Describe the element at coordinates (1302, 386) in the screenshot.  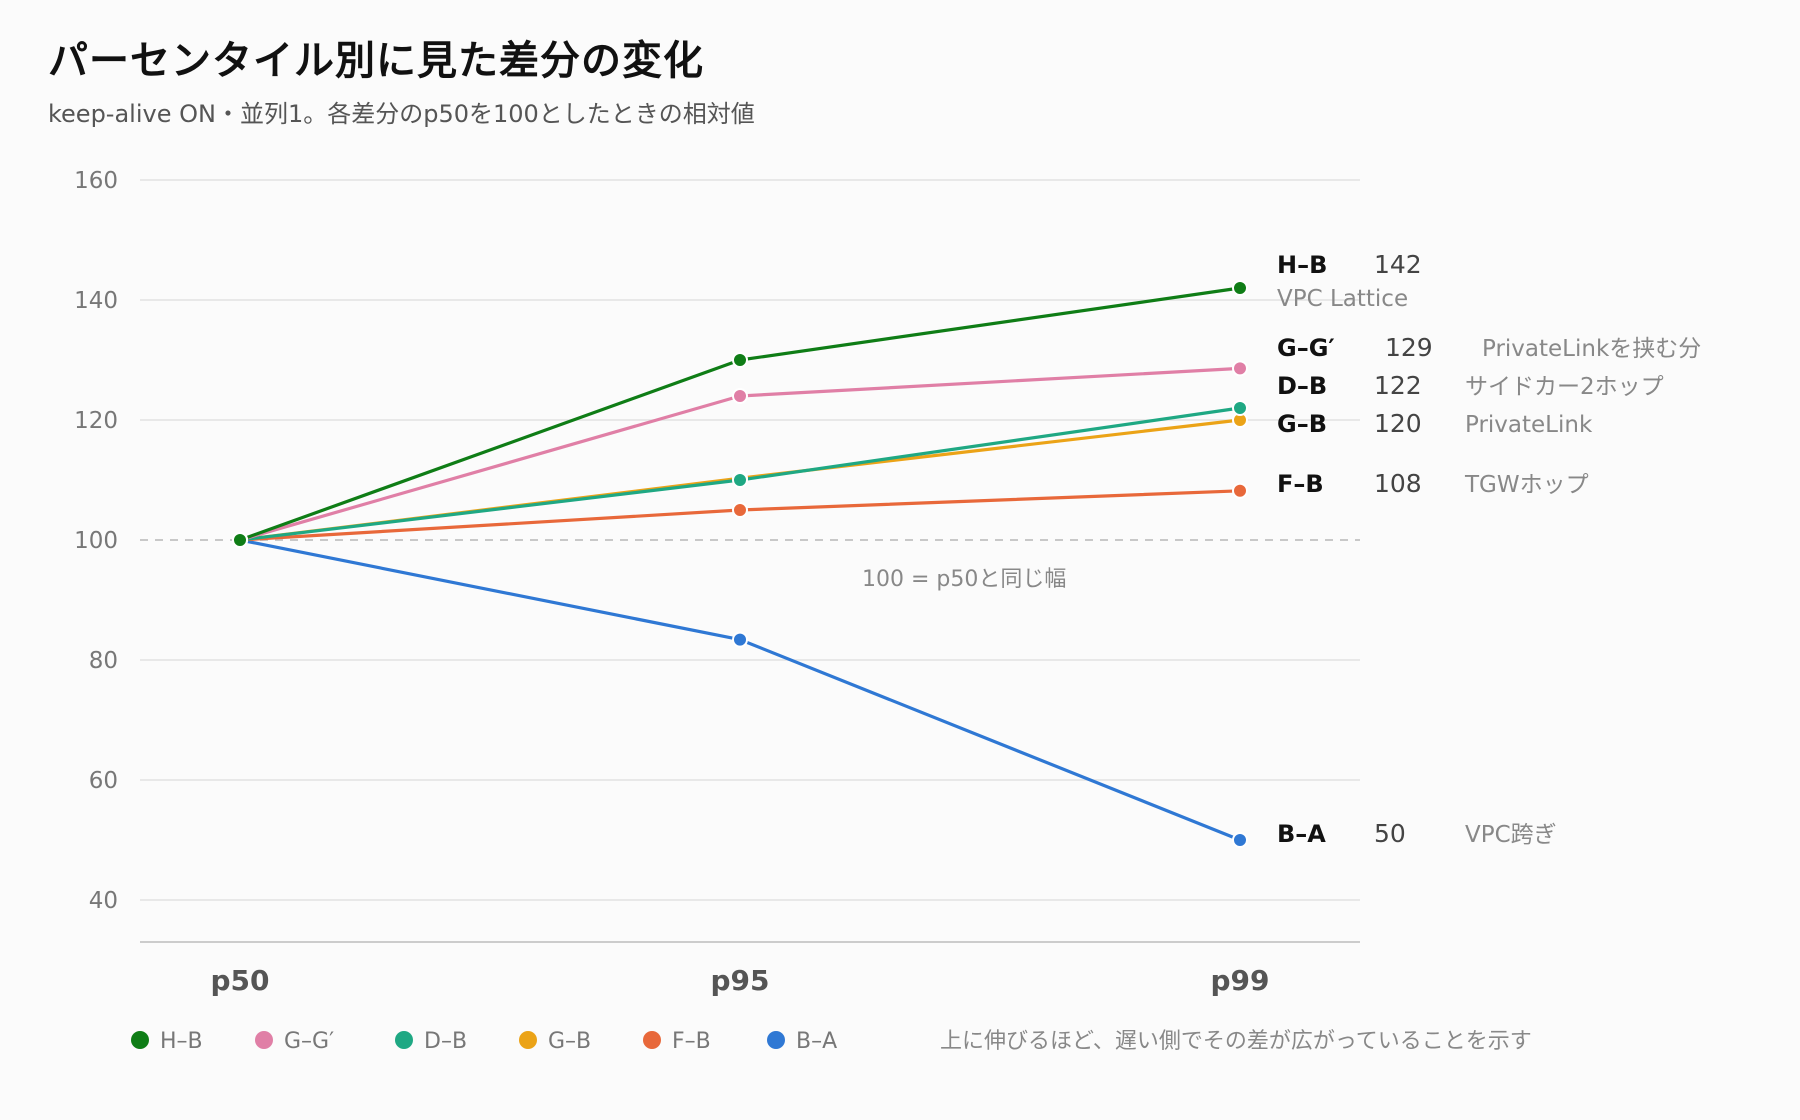
I see `series-end-label: D–B` at that location.